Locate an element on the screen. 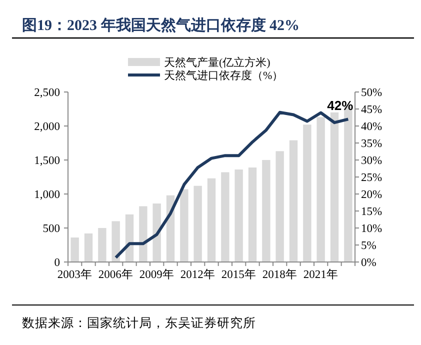 The height and width of the screenshot is (345, 421). data-label: 42% is located at coordinates (340, 106).